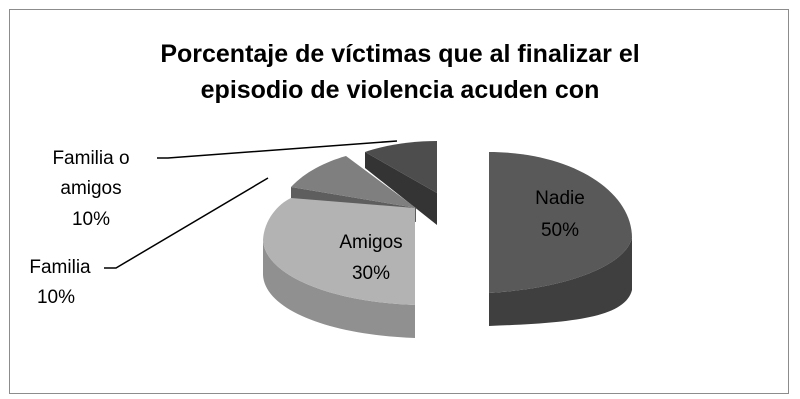  I want to click on label-nadie-percent: 50%, so click(560, 230).